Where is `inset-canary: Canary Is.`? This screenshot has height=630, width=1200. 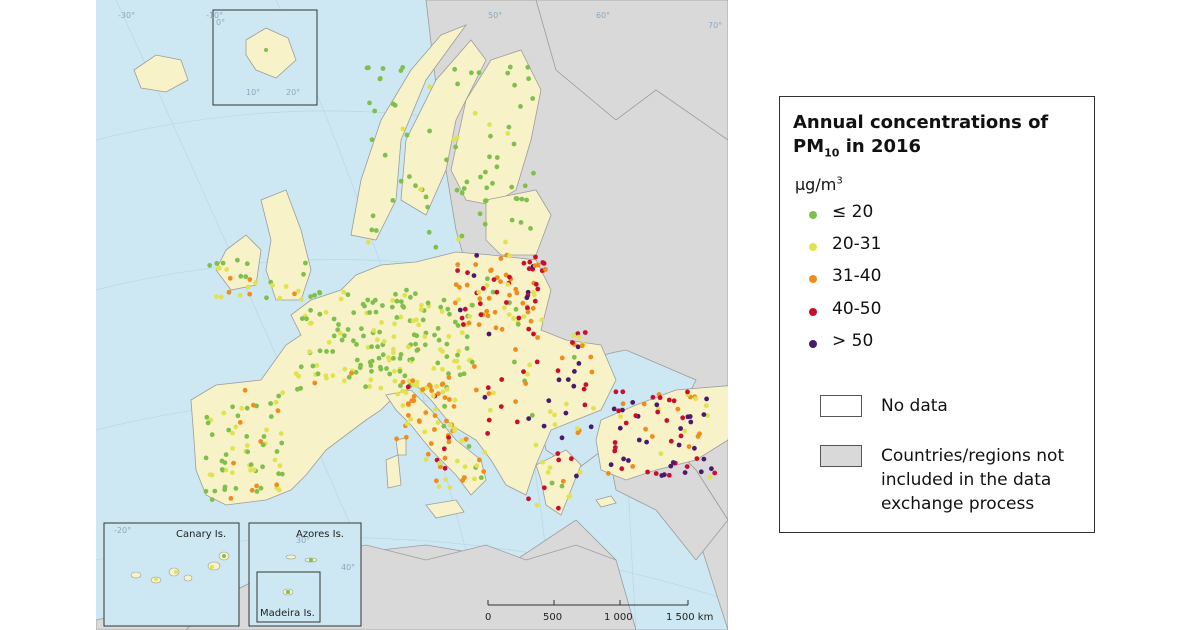
inset-canary: Canary Is. is located at coordinates (171, 574).